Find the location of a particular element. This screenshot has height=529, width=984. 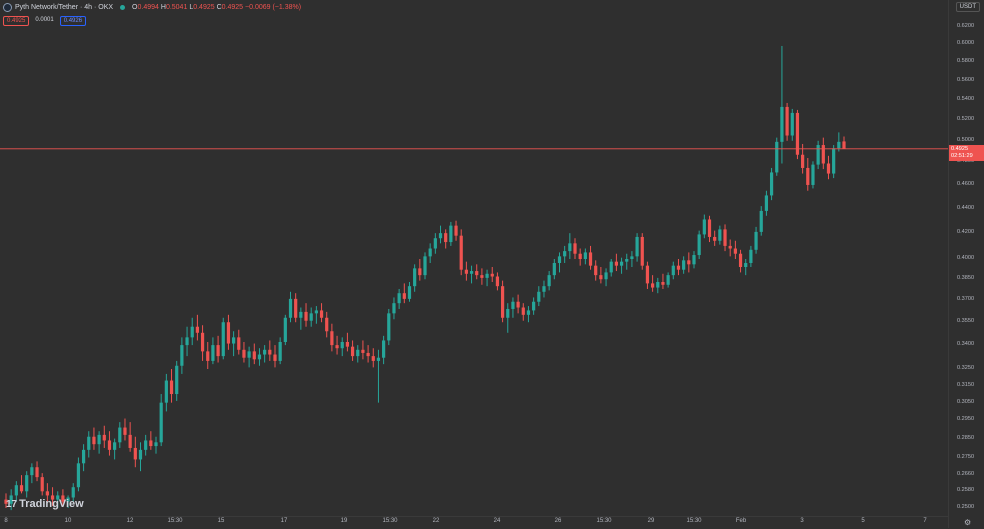

ask-price-button: 0.4926 is located at coordinates (73, 21).